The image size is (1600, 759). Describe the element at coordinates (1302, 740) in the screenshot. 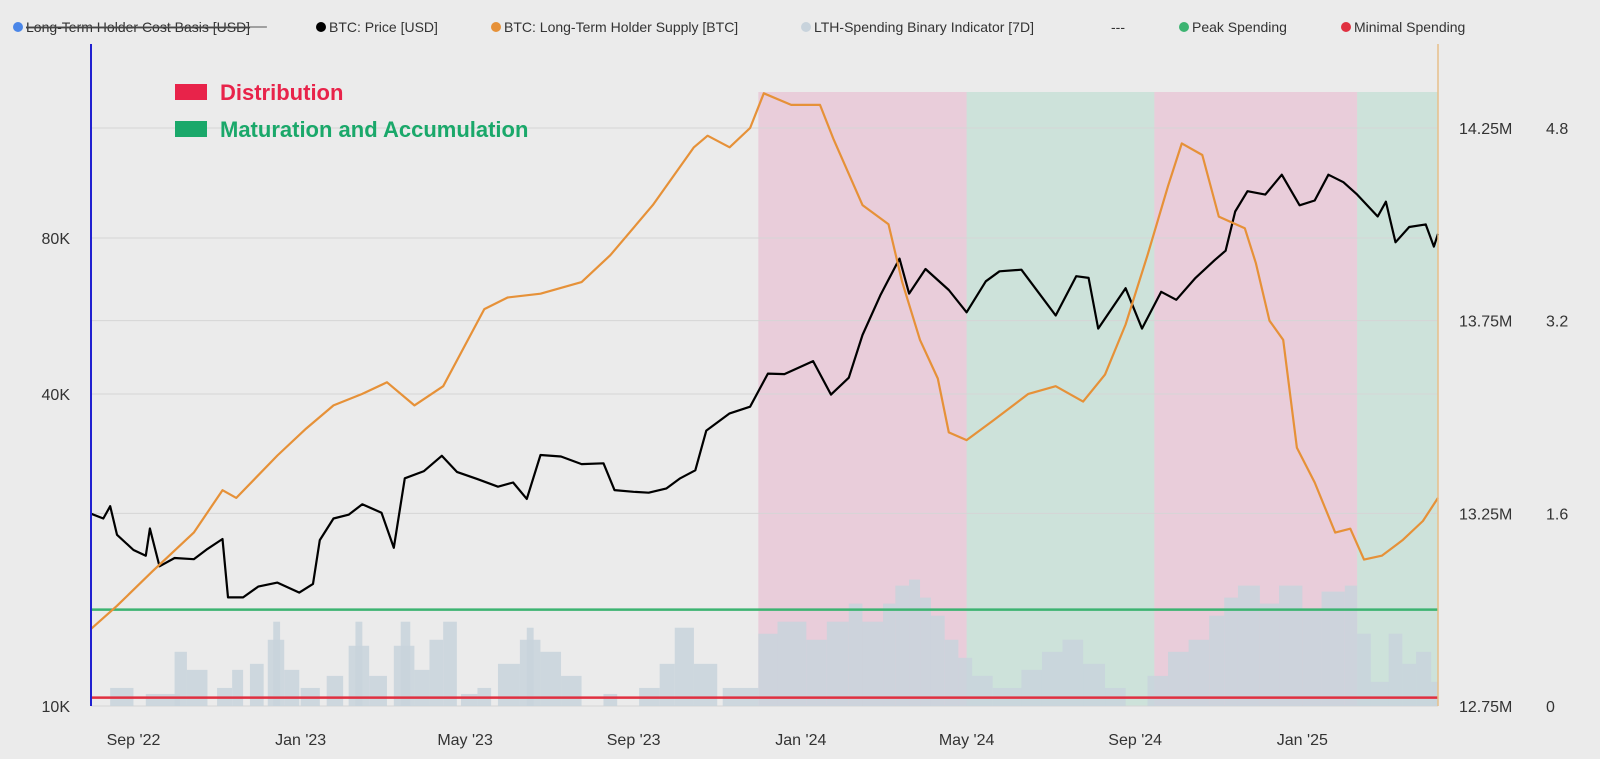

I see `x-tick-label: Jan '25` at that location.